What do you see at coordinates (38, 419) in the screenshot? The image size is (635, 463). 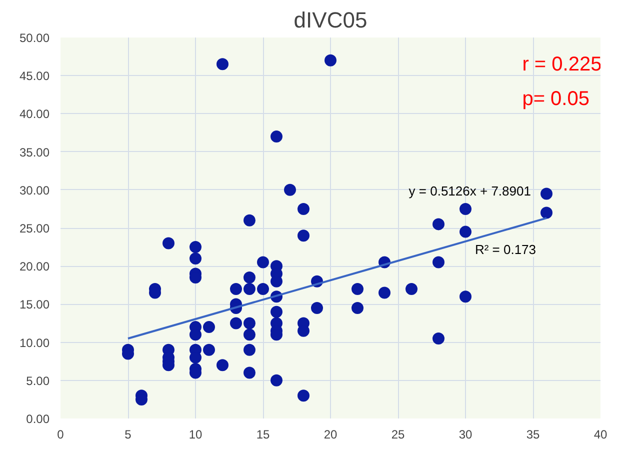 I see `y-tick-label: 0.00` at bounding box center [38, 419].